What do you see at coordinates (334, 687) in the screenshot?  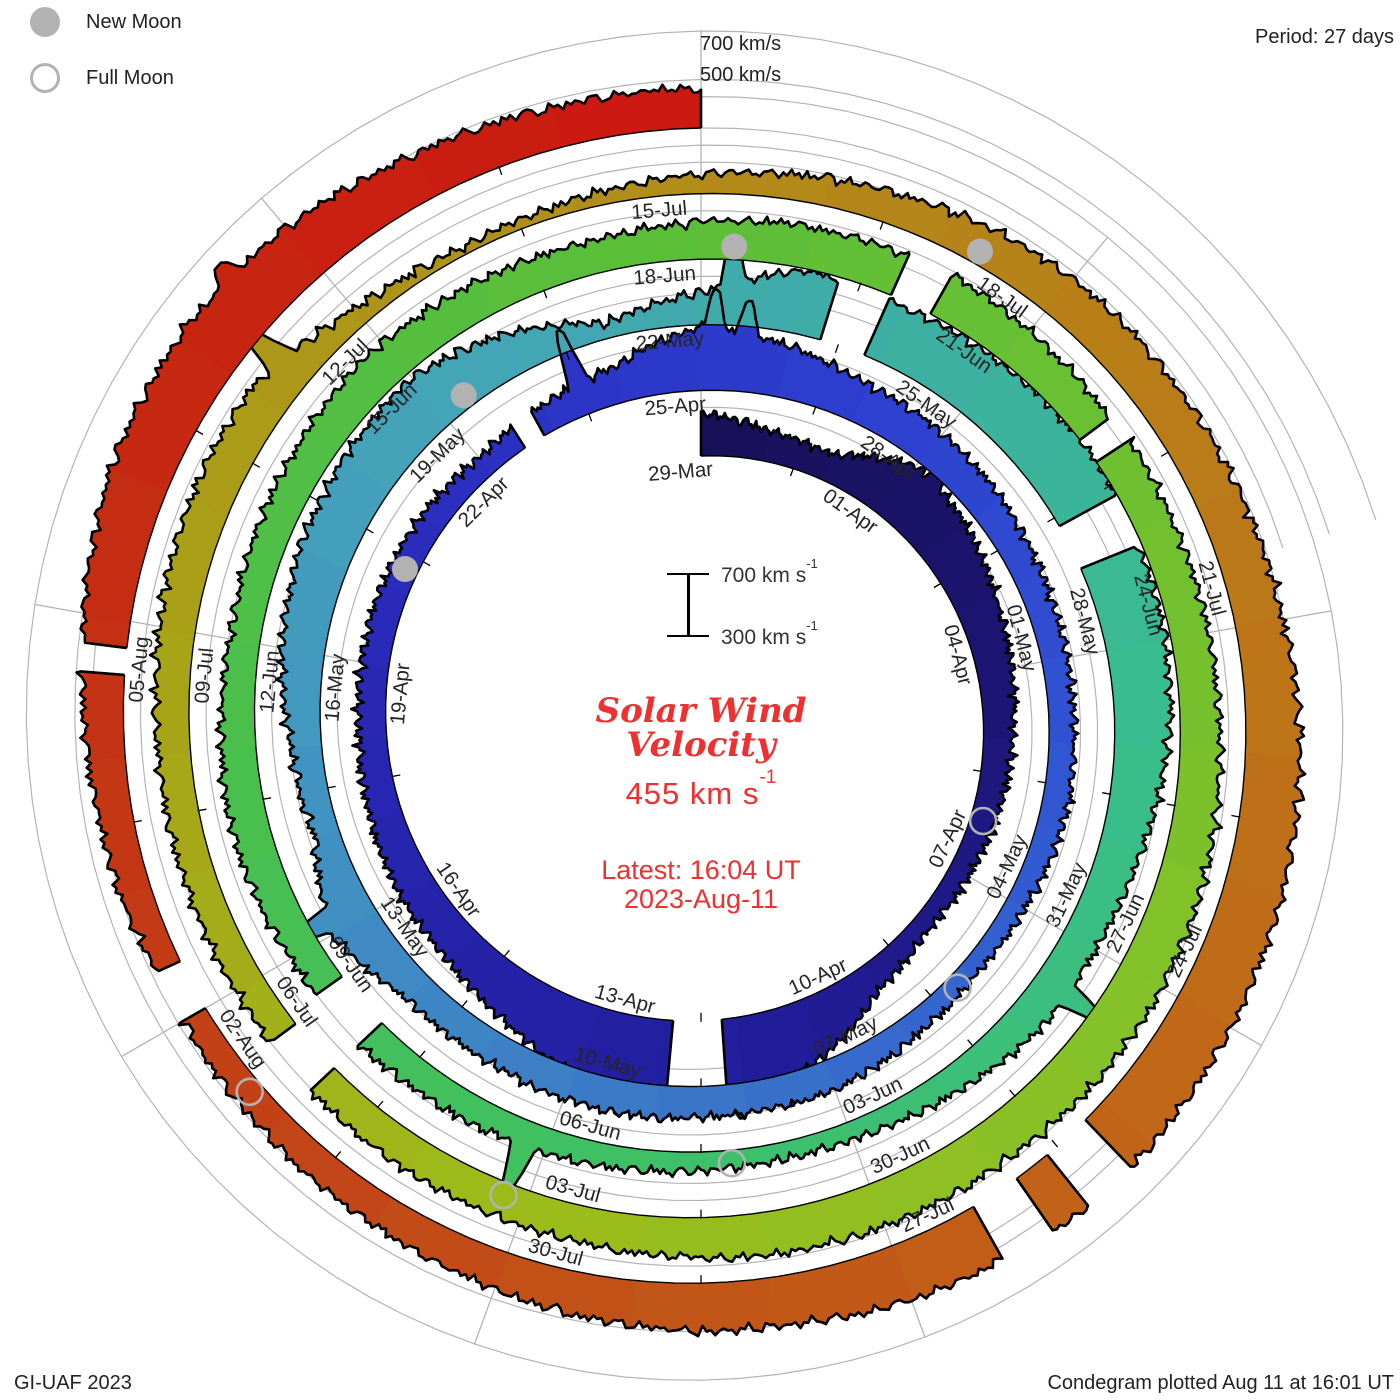 I see `date-label: 16-May` at bounding box center [334, 687].